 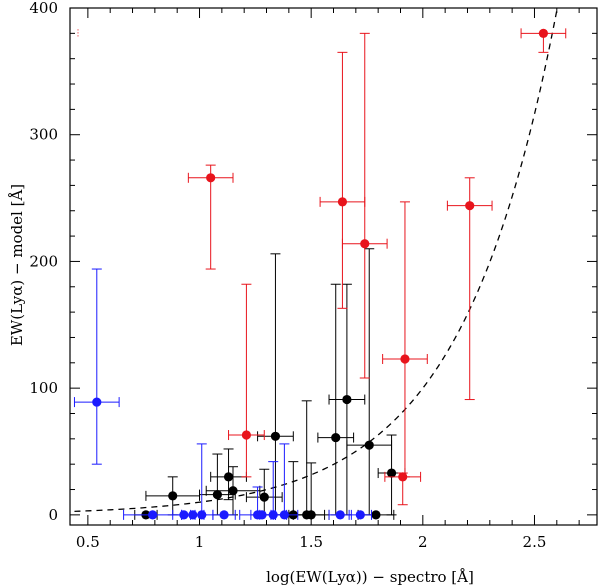 What do you see at coordinates (200, 542) in the screenshot?
I see `x-tick-label: 1` at bounding box center [200, 542].